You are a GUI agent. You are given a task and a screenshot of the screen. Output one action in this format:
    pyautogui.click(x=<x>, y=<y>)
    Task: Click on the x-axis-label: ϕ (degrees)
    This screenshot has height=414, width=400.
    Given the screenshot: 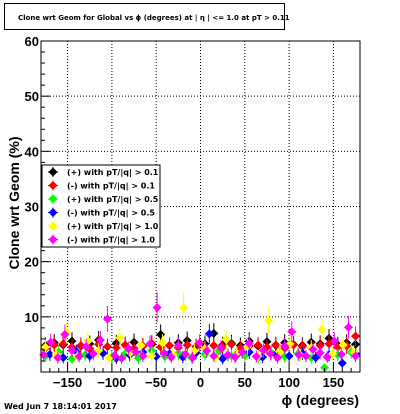 What is the action you would take?
    pyautogui.click(x=320, y=400)
    